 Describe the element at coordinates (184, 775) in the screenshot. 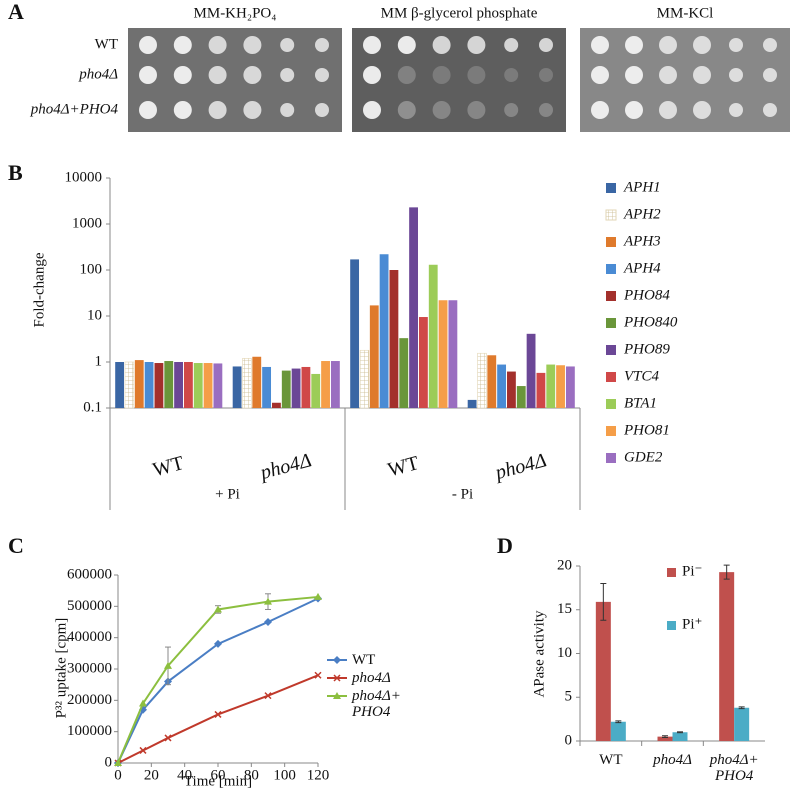

I see `x-tick-label: 40` at that location.